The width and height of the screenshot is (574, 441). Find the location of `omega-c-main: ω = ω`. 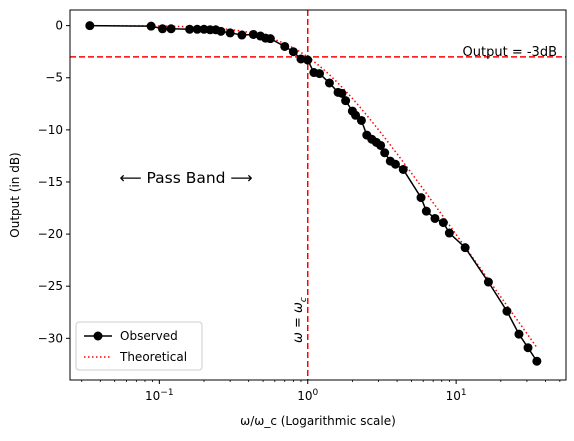

omega-c-main: ω = ω is located at coordinates (298, 322).